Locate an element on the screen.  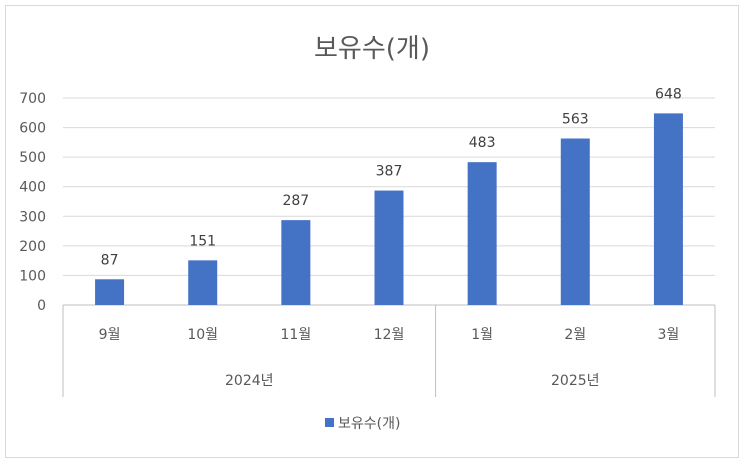
legend-swatch is located at coordinates (329, 422).